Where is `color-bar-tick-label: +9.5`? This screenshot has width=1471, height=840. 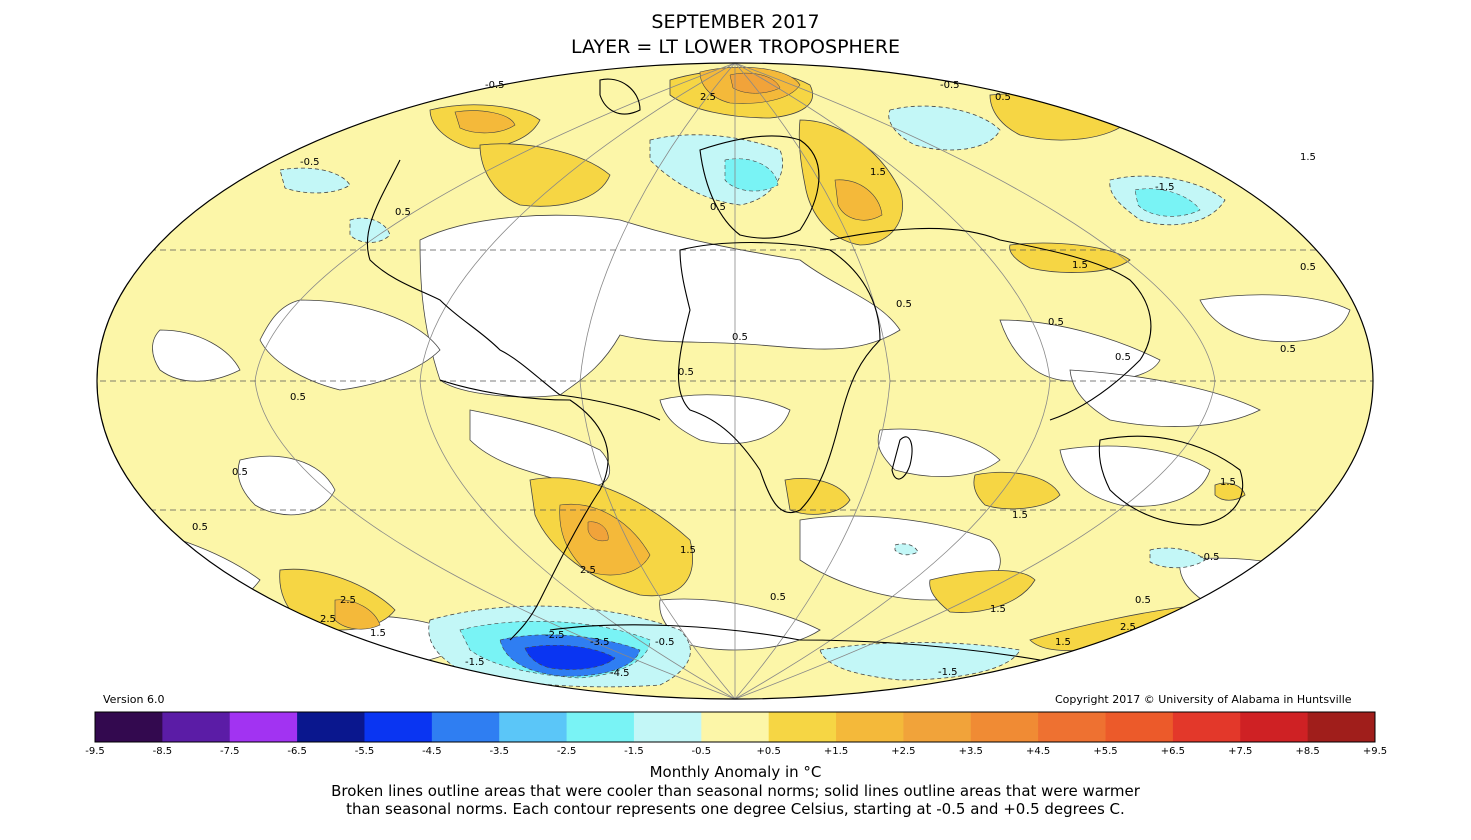 color-bar-tick-label: +9.5 is located at coordinates (1375, 751).